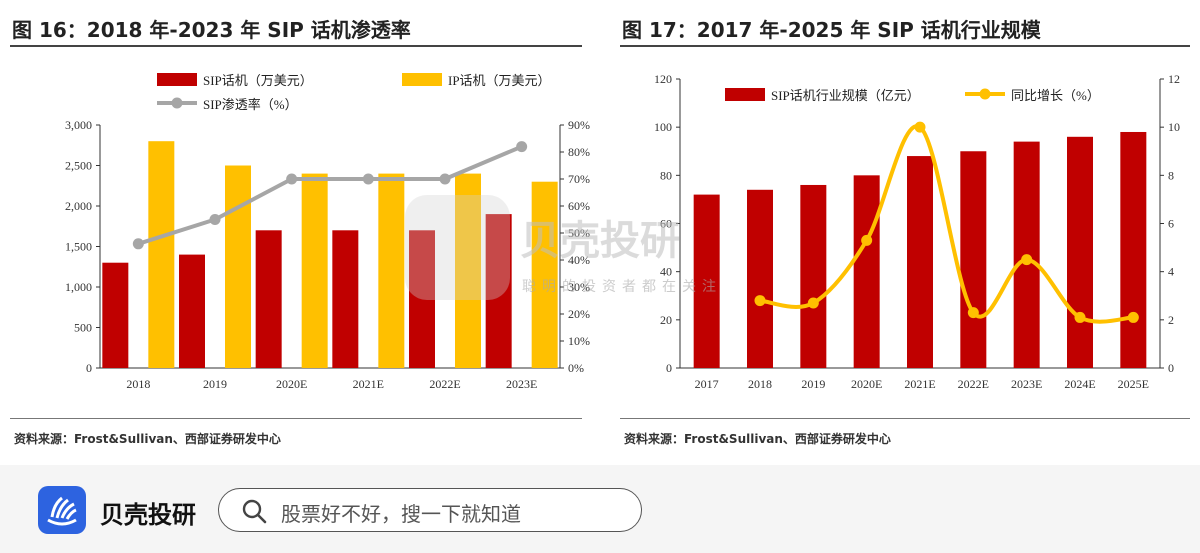 Image resolution: width=1200 pixels, height=553 pixels. Describe the element at coordinates (1079, 383) in the screenshot. I see `x-tick-label: 2024E` at that location.